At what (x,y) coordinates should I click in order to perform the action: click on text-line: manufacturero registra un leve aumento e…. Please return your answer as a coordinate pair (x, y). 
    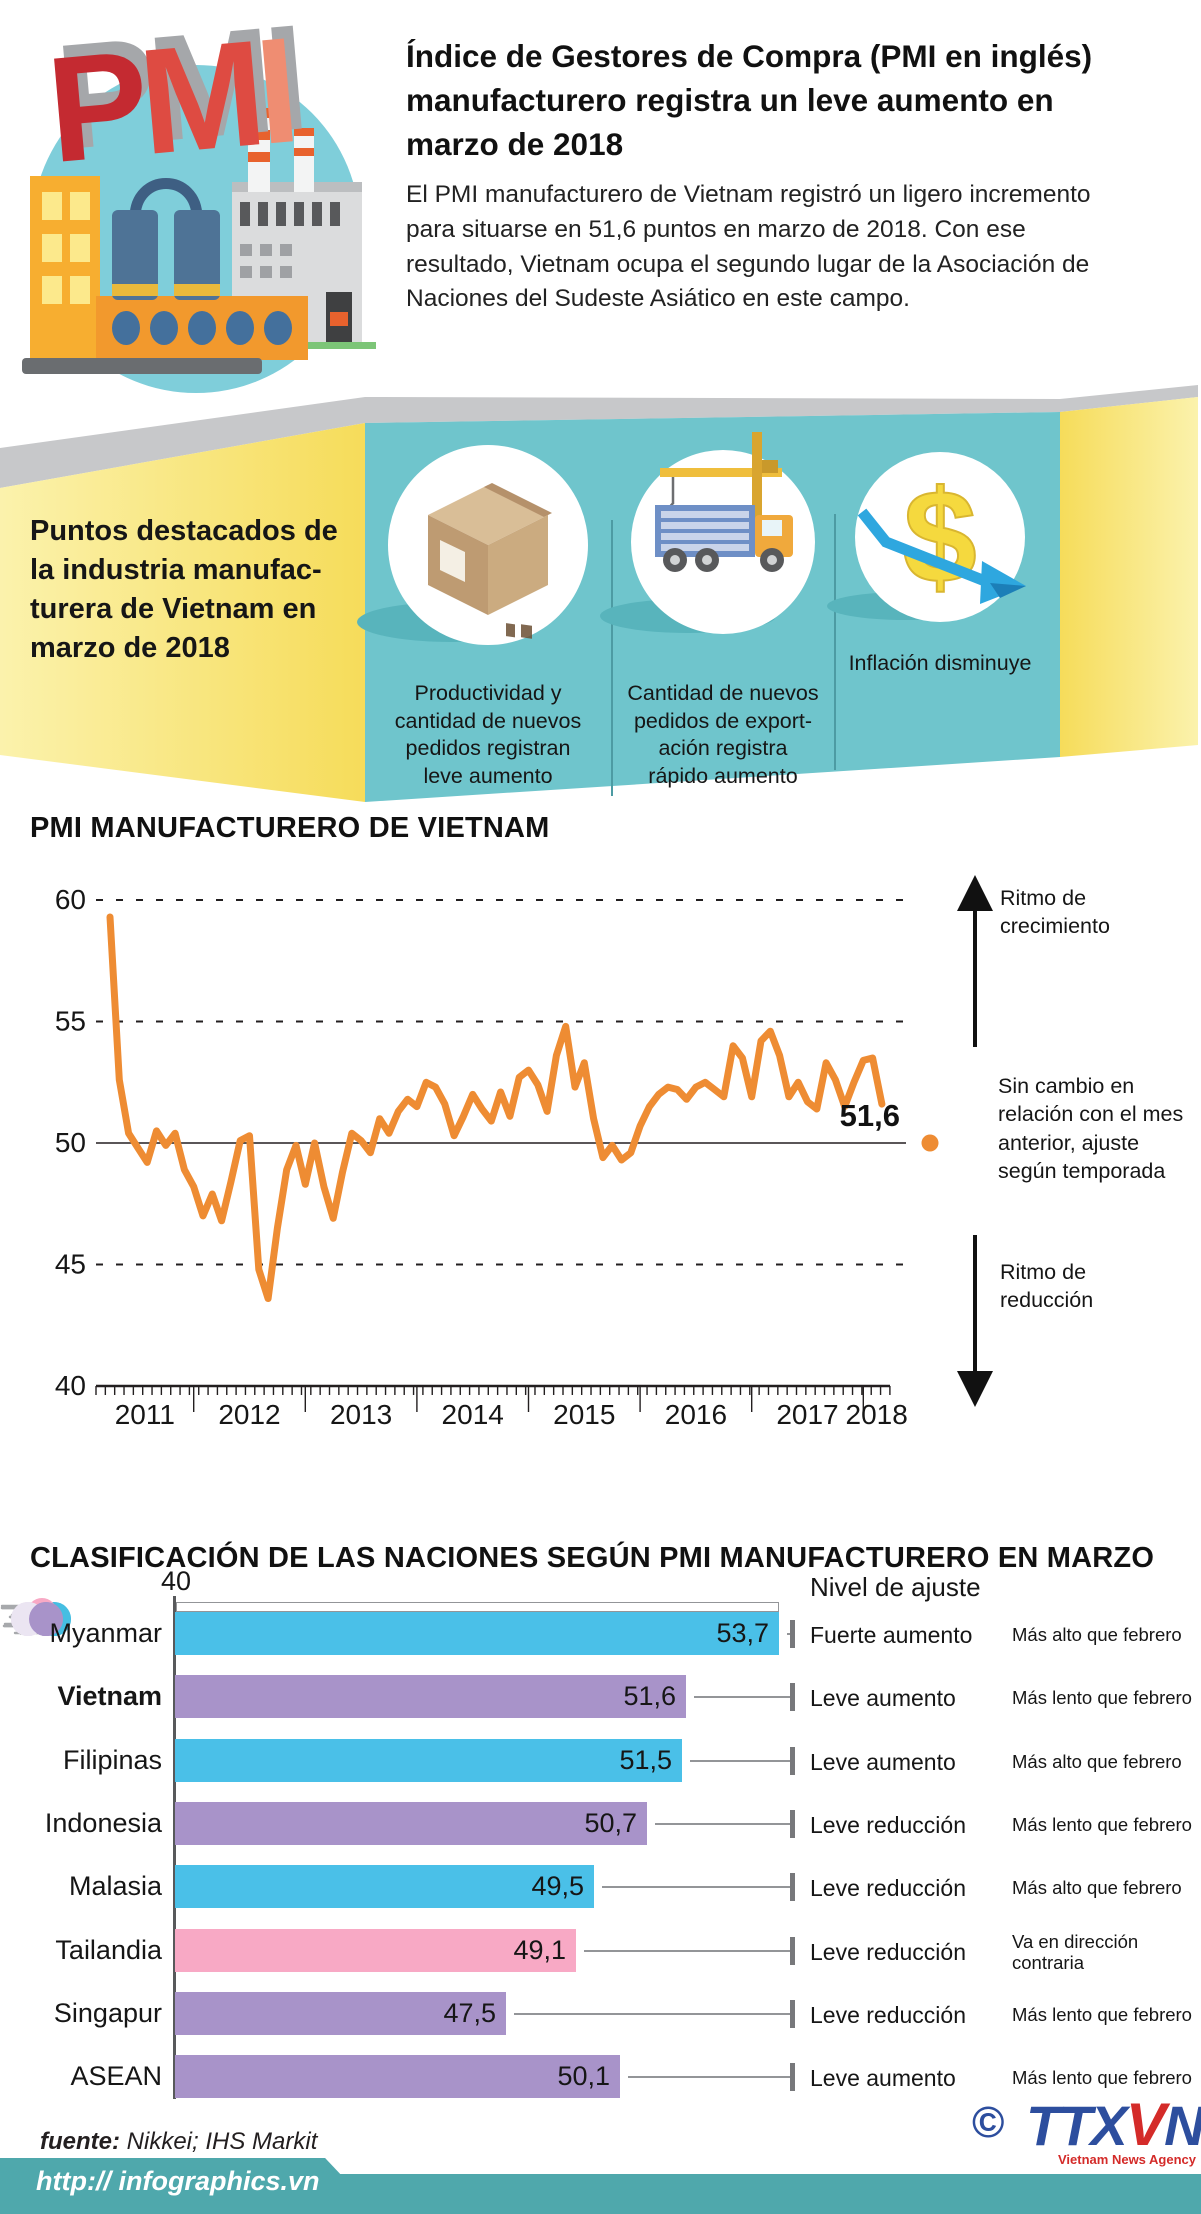
    Looking at the image, I should click on (730, 100).